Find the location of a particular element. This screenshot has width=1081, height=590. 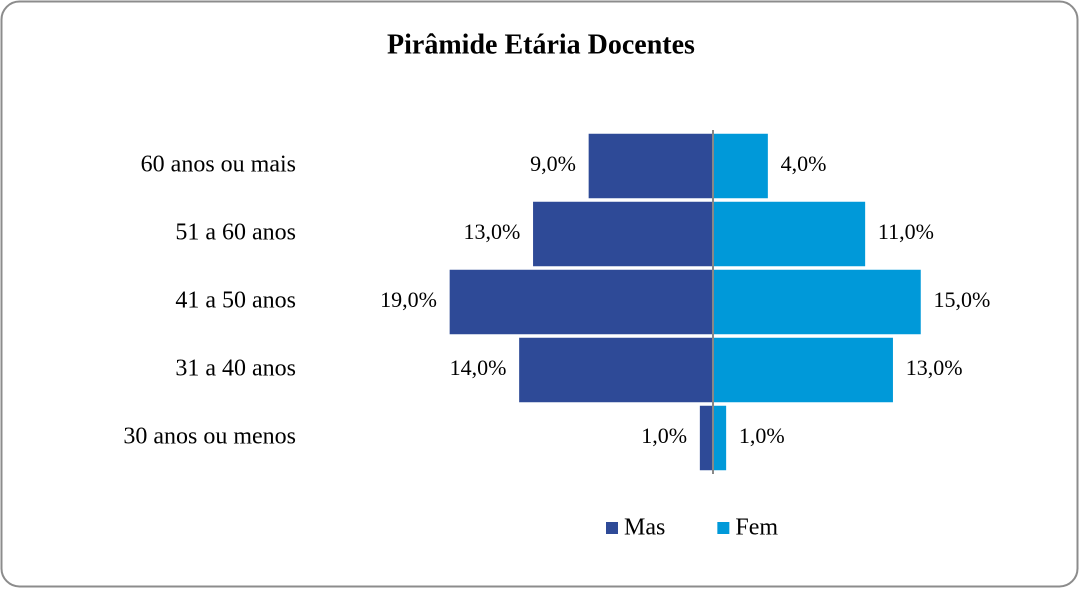

y-tick-label: 60 anos ou mais is located at coordinates (218, 165).